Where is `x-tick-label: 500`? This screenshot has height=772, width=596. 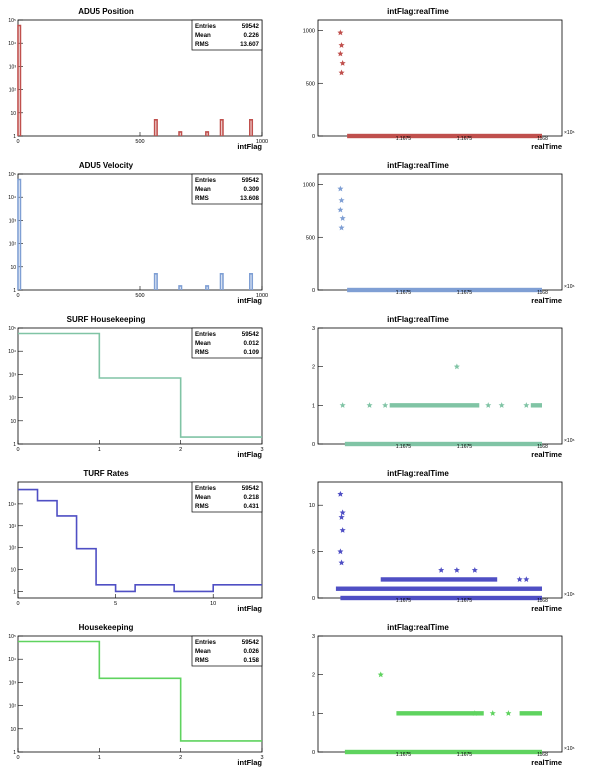
x-tick-label: 500 is located at coordinates (139, 142).